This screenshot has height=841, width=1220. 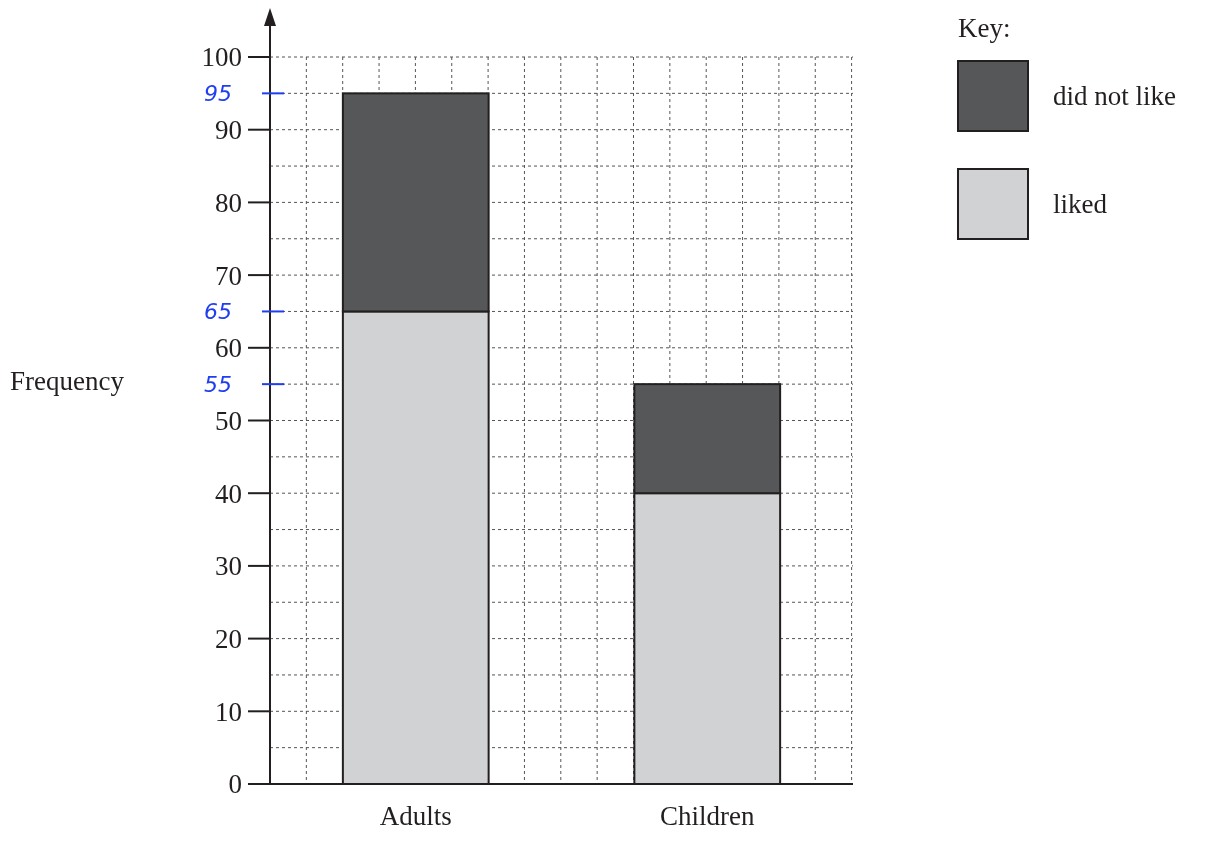 What do you see at coordinates (218, 384) in the screenshot?
I see `ref-line-label: 55` at bounding box center [218, 384].